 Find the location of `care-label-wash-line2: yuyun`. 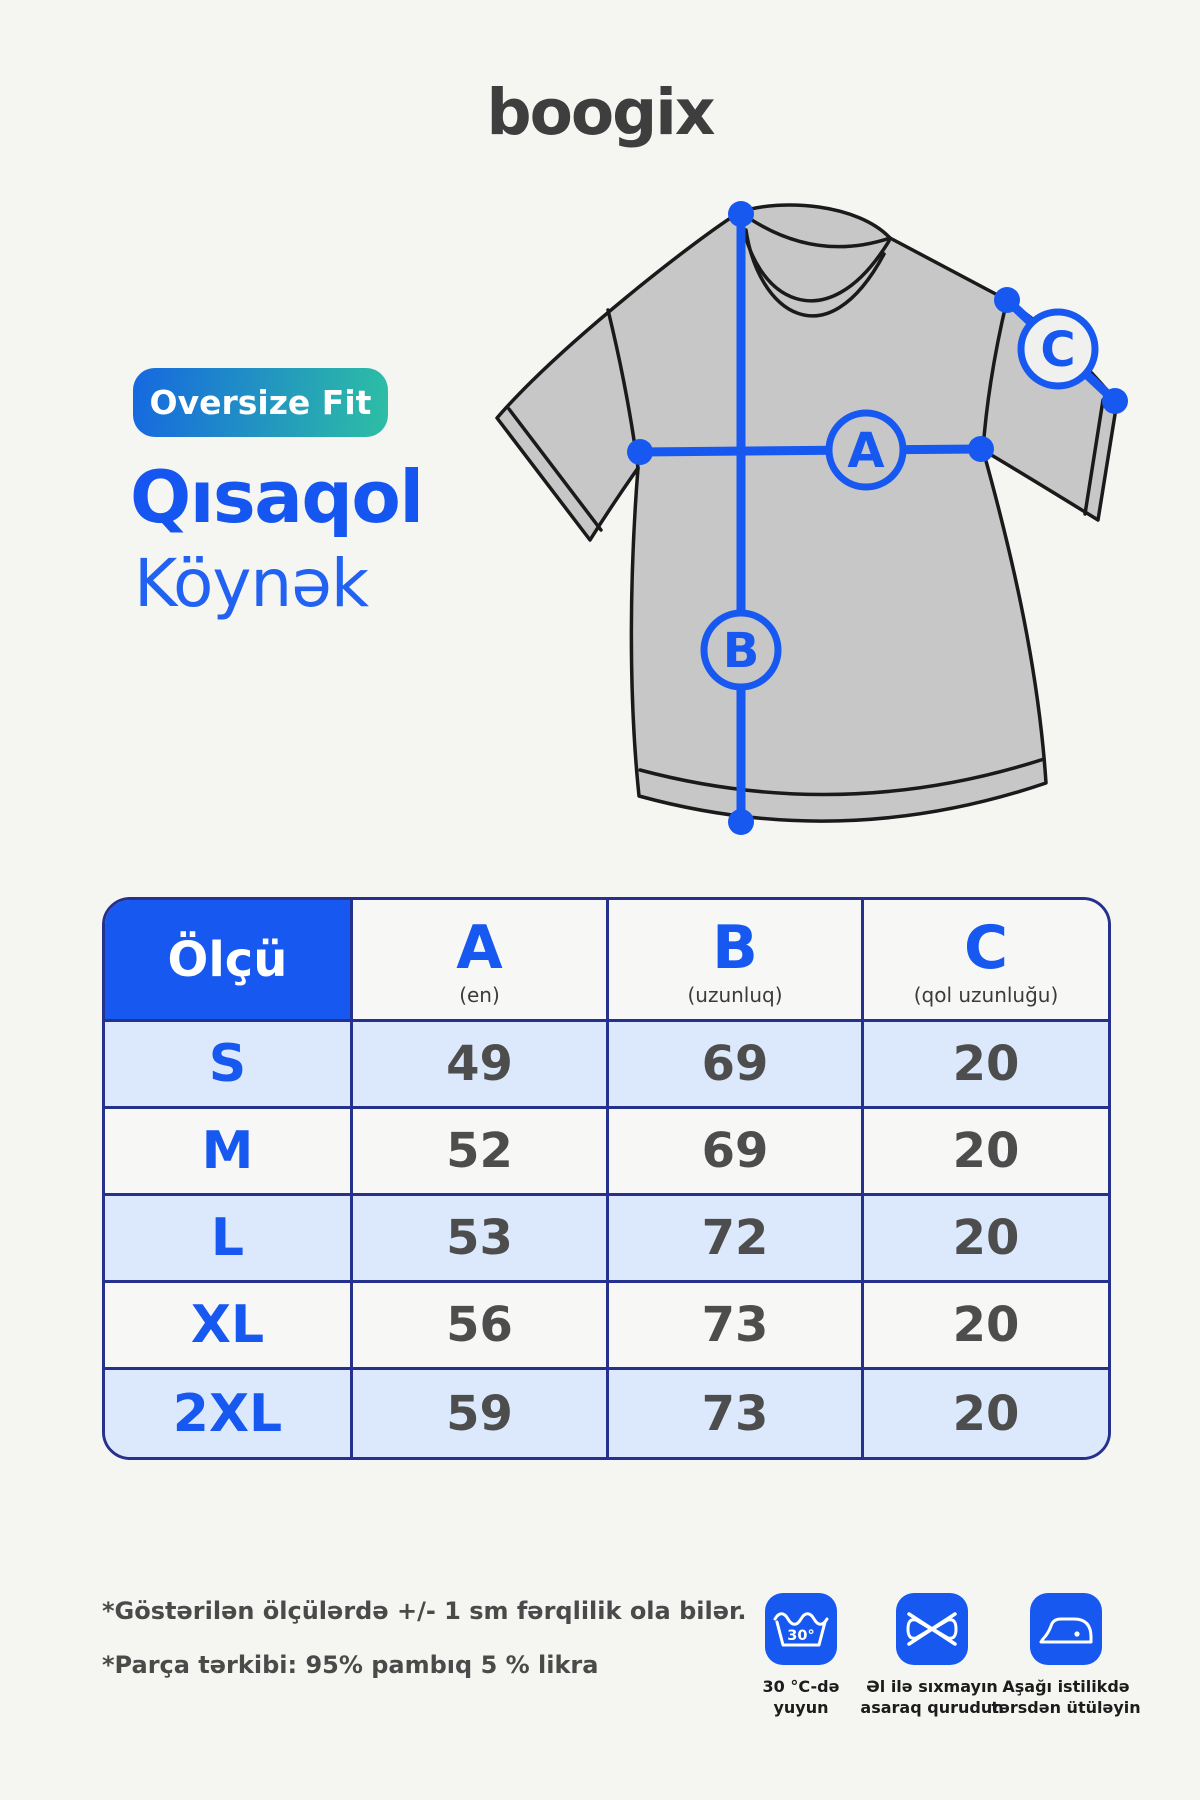

care-label-wash-line2: yuyun is located at coordinates (801, 1707).